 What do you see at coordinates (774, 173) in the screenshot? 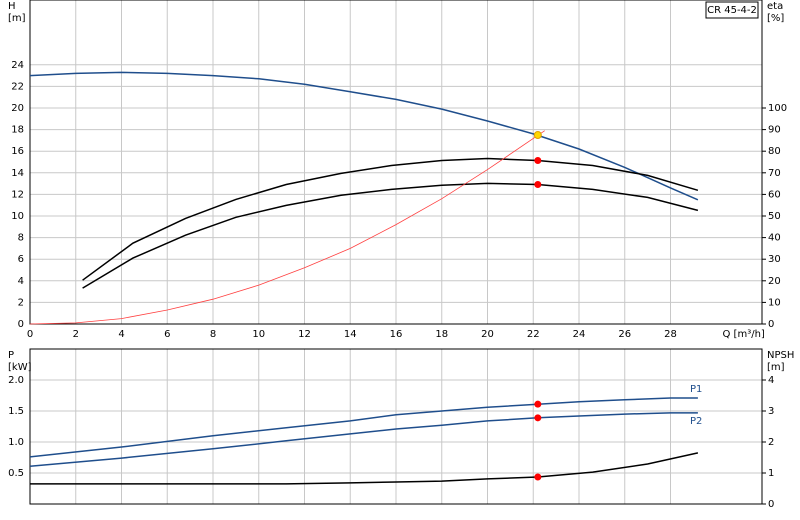
I see `y2-tick-label: 70` at bounding box center [774, 173].